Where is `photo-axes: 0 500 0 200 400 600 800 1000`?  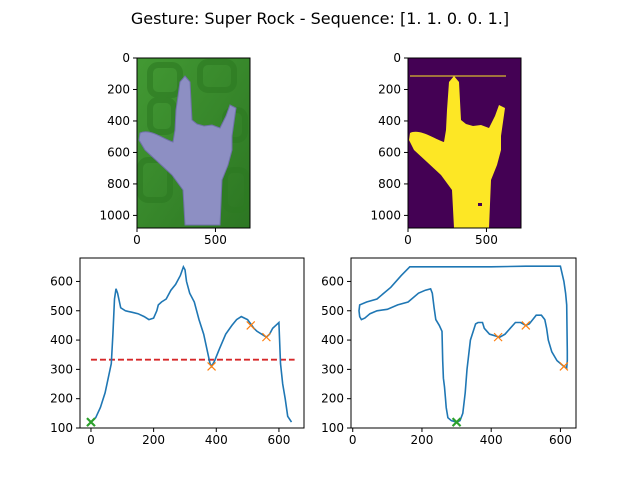 photo-axes: 0 500 0 200 400 600 800 1000 is located at coordinates (162, 149).